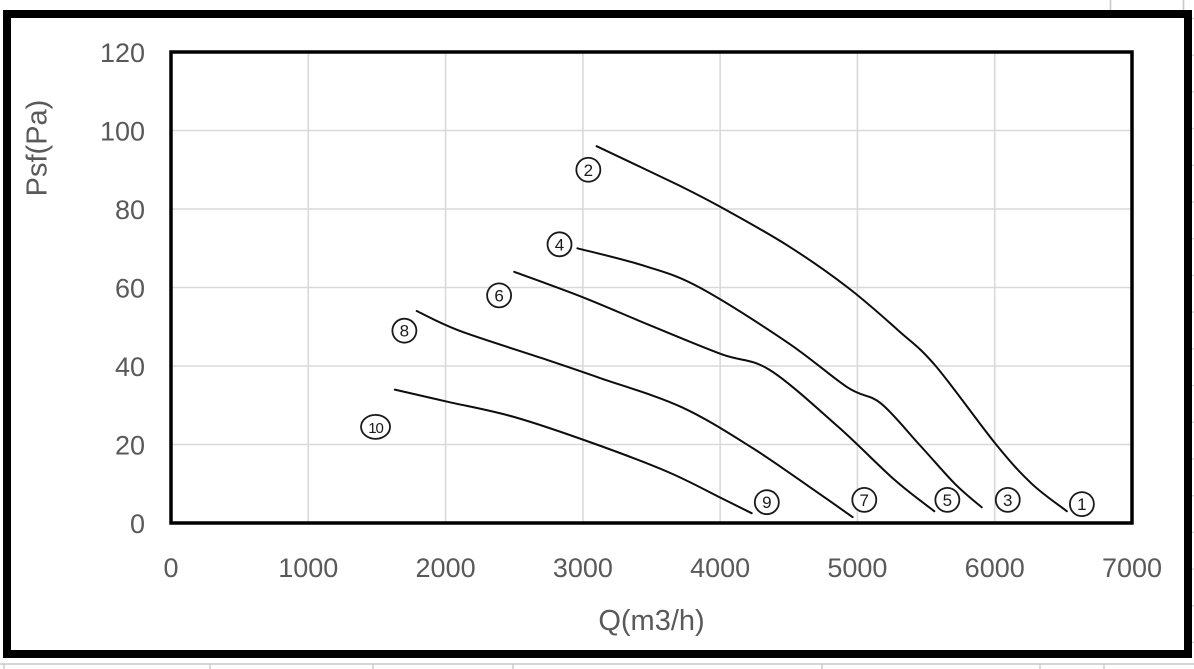  I want to click on label-number: 5, so click(947, 500).